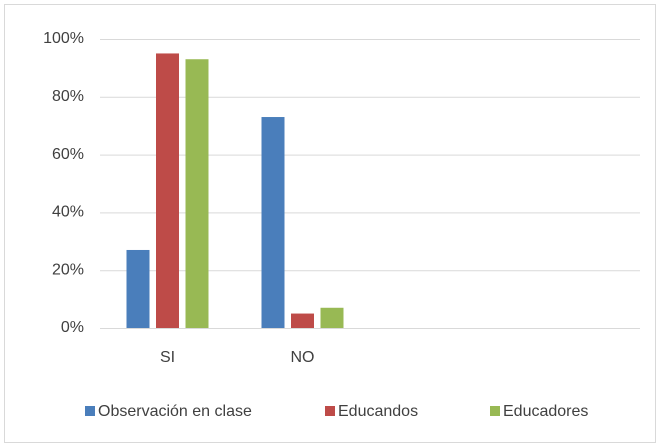 The image size is (660, 447). I want to click on y-tick-label: 80%, so click(68, 96).